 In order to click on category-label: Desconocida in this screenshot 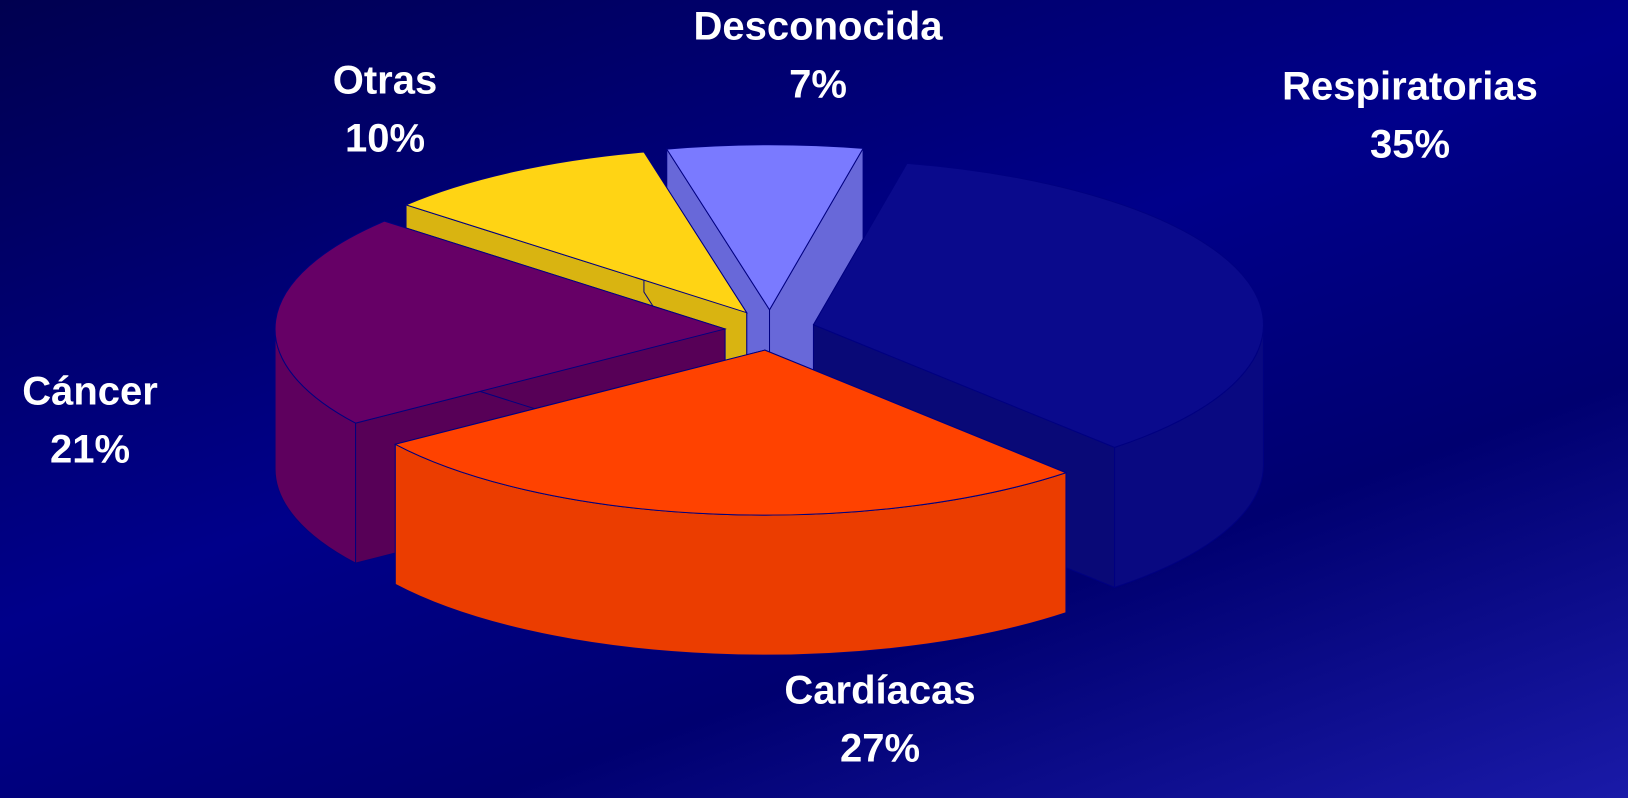, I will do `click(819, 27)`.